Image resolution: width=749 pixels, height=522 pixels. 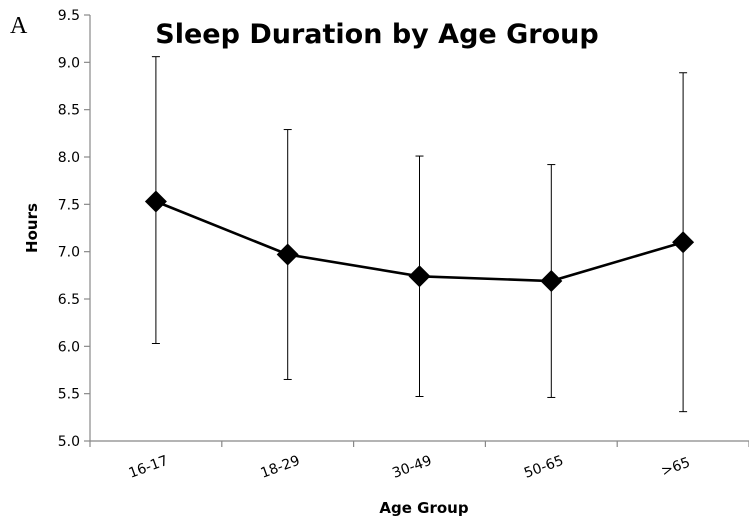 I want to click on x-tick-label: 50-65, so click(x=544, y=467).